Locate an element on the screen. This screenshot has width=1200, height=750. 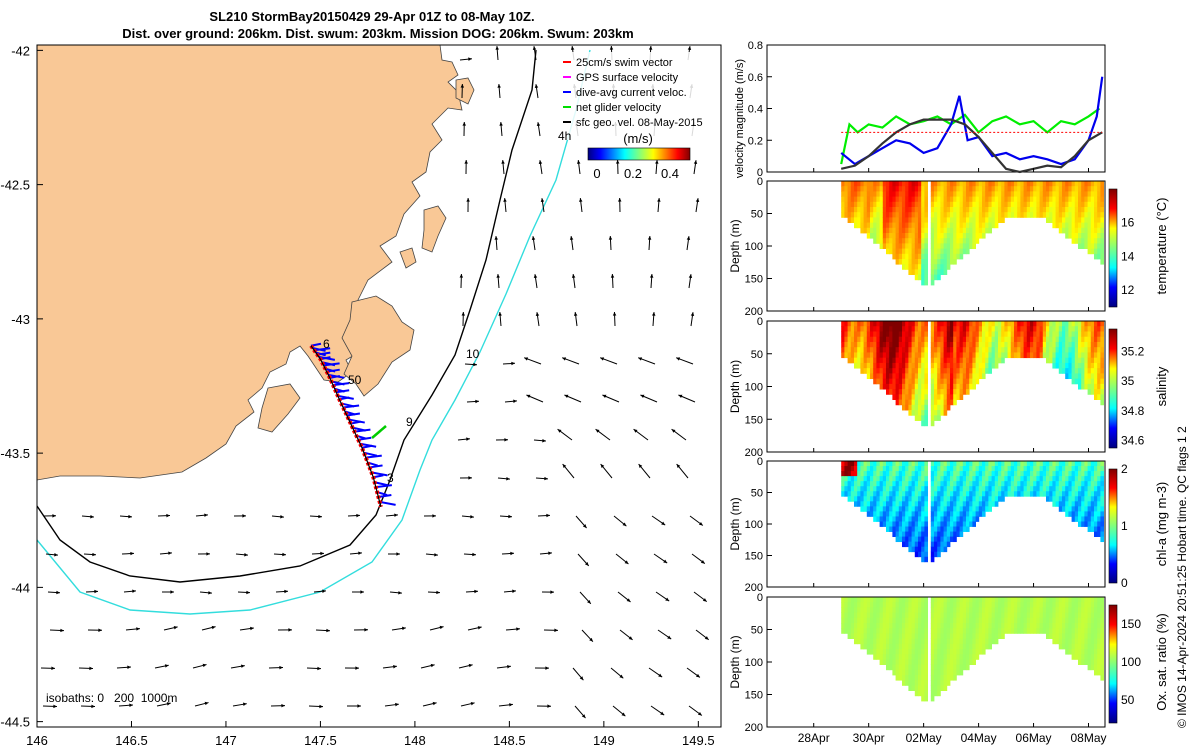
velocity-axes is located at coordinates (936, 108).